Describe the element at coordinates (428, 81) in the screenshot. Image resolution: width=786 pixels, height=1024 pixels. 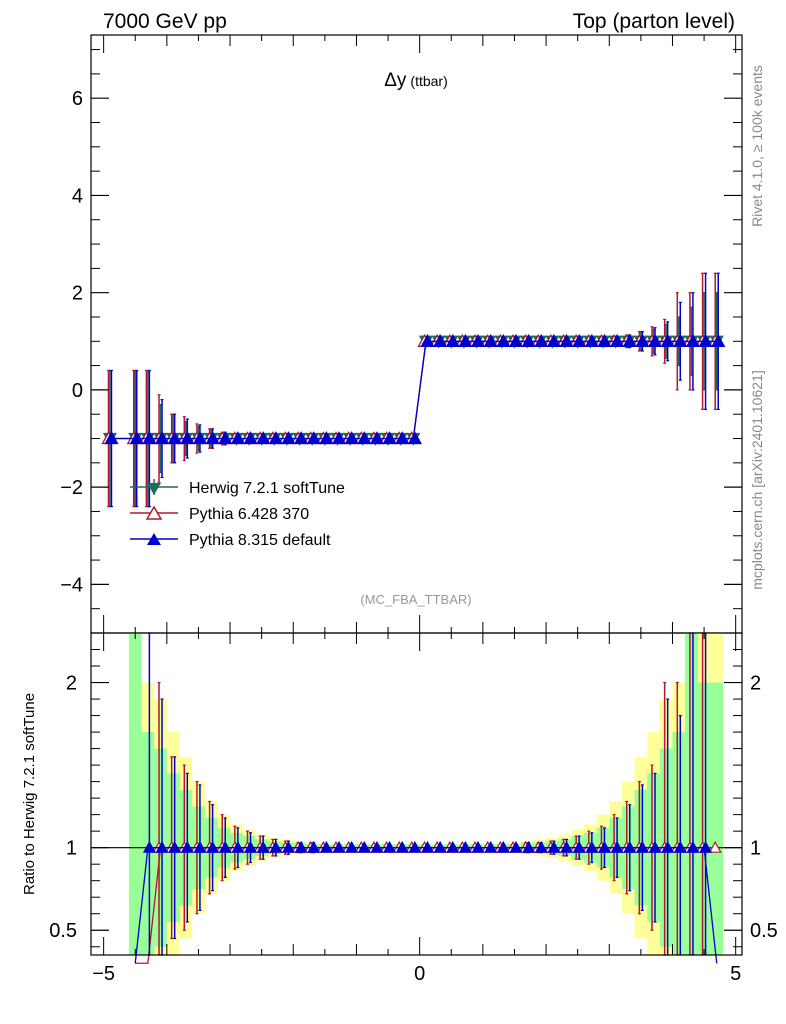
I see `plot-title-sub: (ttbar)` at that location.